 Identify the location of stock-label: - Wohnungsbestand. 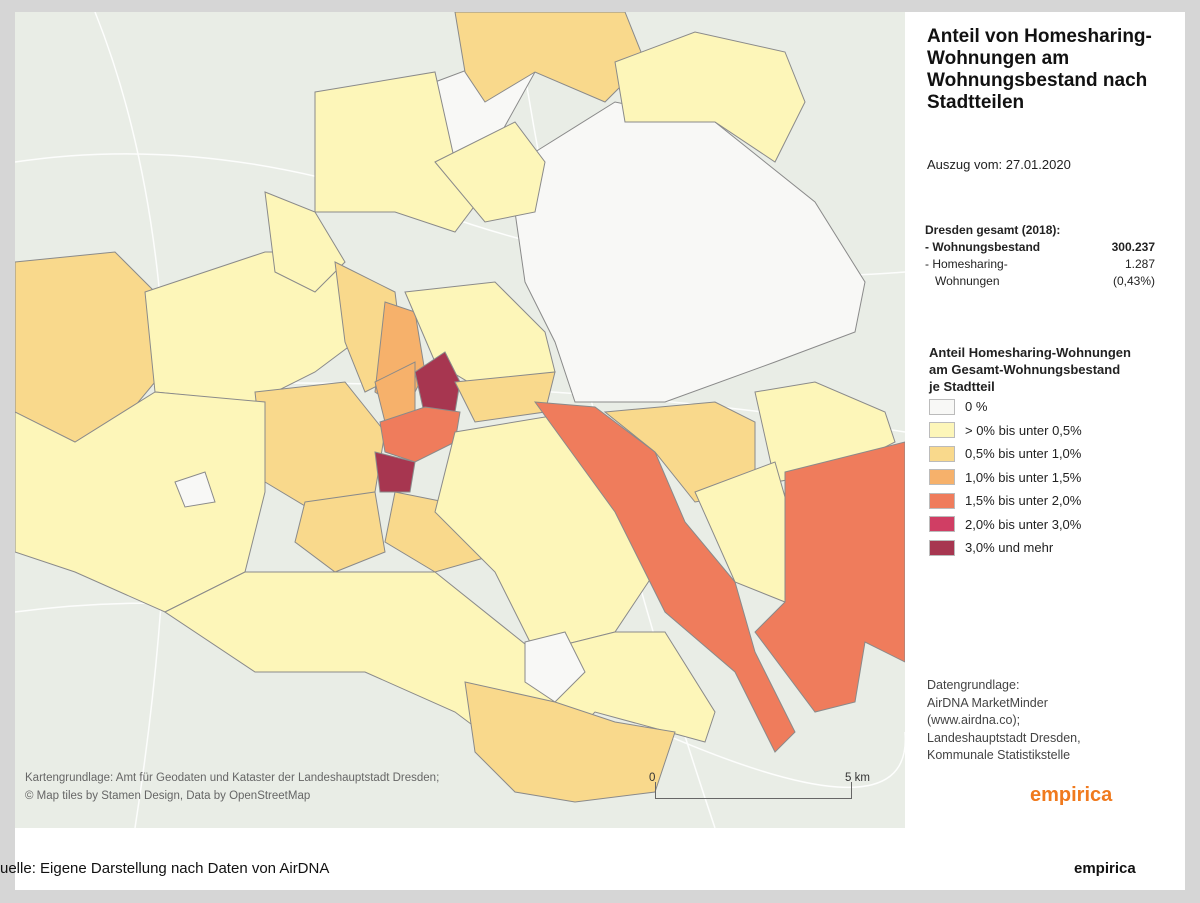
(983, 247).